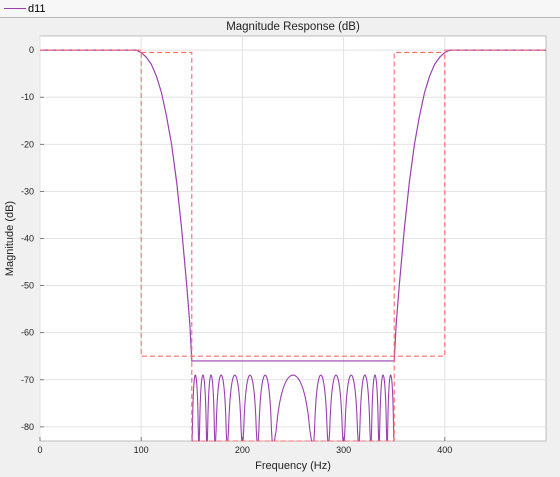 The height and width of the screenshot is (477, 560). I want to click on y-axis-title: Magnitude (dB), so click(10, 238).